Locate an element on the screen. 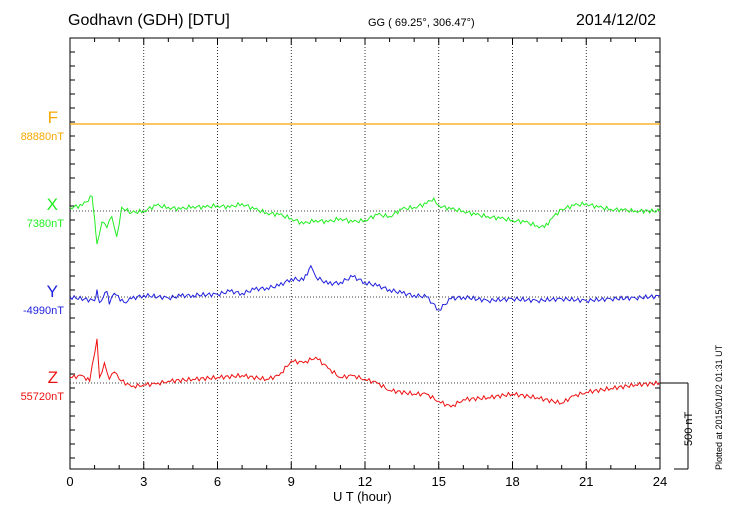 Image resolution: width=730 pixels, height=520 pixels. series-line-x is located at coordinates (365, 220).